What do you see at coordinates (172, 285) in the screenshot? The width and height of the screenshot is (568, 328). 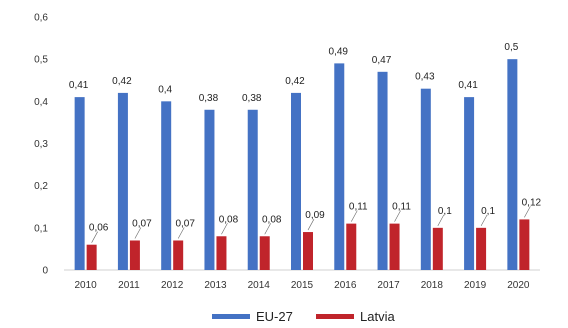 I see `x-tick-label: 2012` at bounding box center [172, 285].